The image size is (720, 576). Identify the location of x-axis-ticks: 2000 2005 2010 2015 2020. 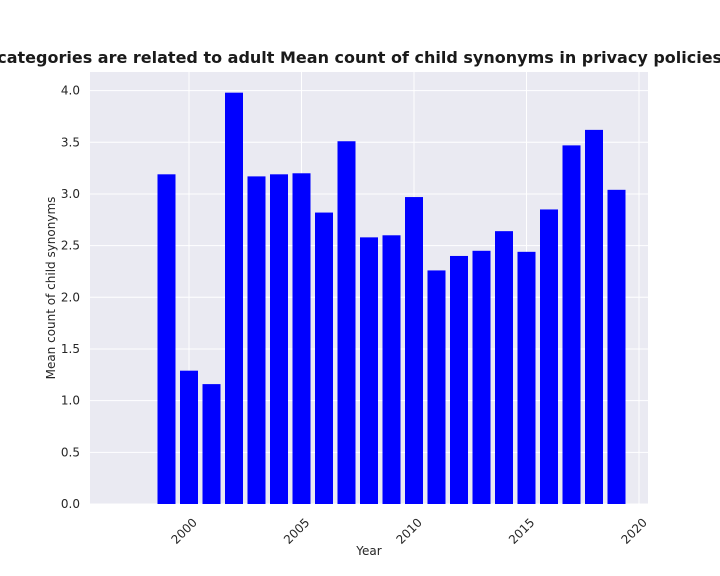
(408, 530).